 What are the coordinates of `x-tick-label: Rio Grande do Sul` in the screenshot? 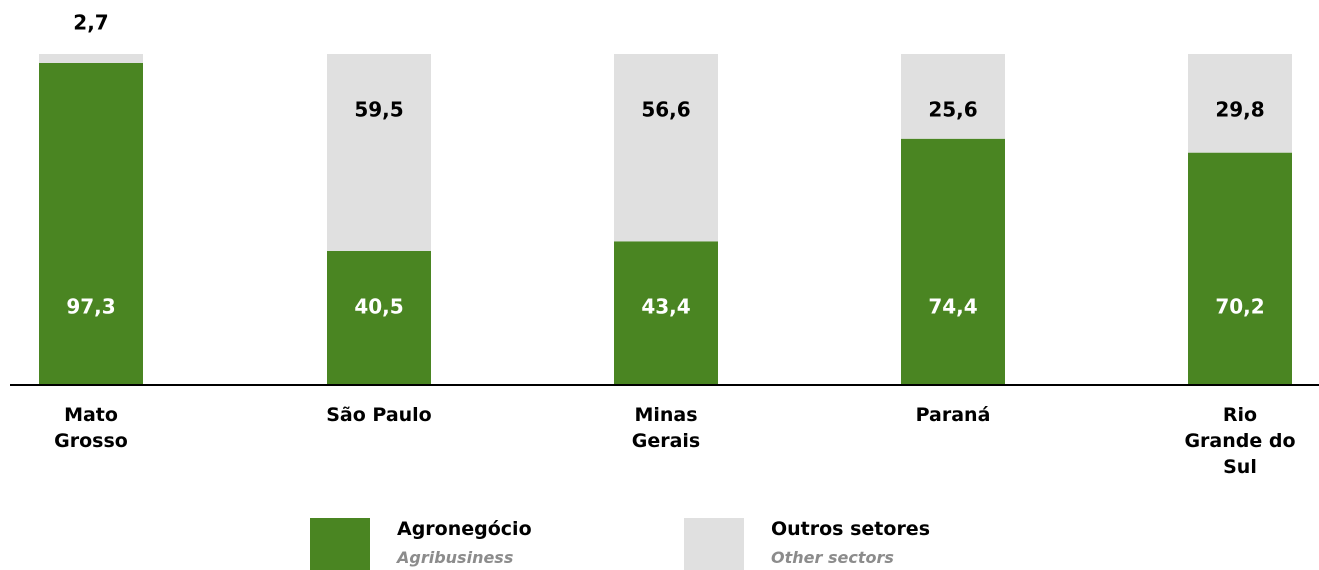 It's located at (1240, 441).